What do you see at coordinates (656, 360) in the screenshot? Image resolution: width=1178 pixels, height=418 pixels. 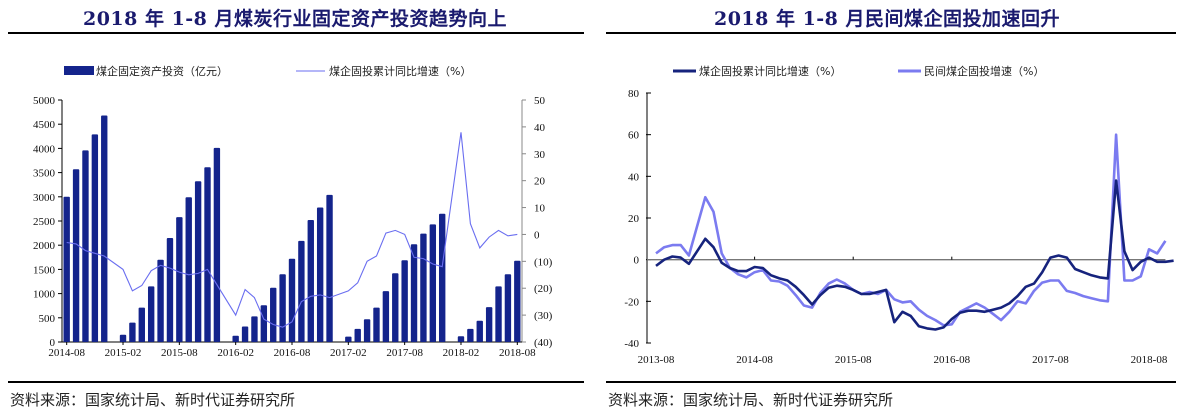 I see `x-tick-label: 2013-08` at bounding box center [656, 360].